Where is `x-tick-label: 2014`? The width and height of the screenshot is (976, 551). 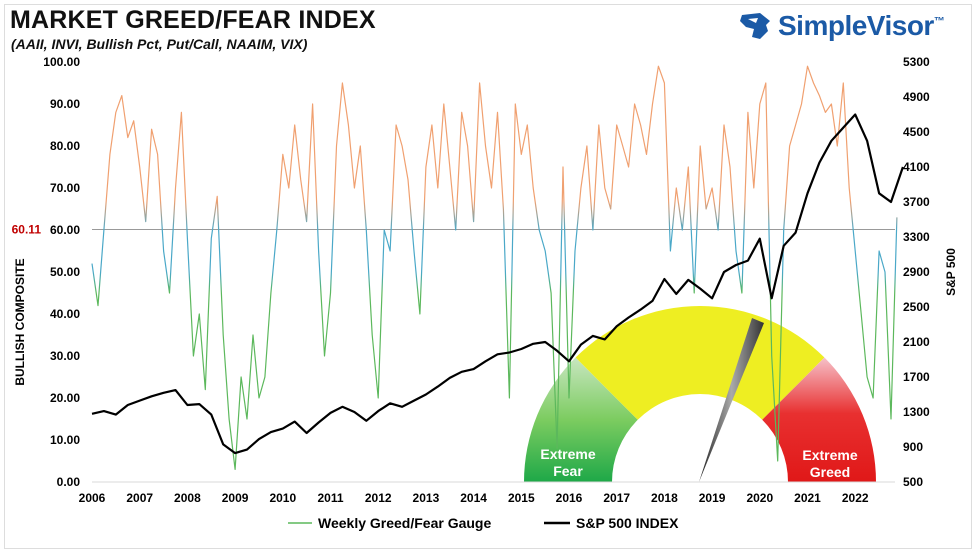
x-tick-label: 2014 is located at coordinates (473, 498).